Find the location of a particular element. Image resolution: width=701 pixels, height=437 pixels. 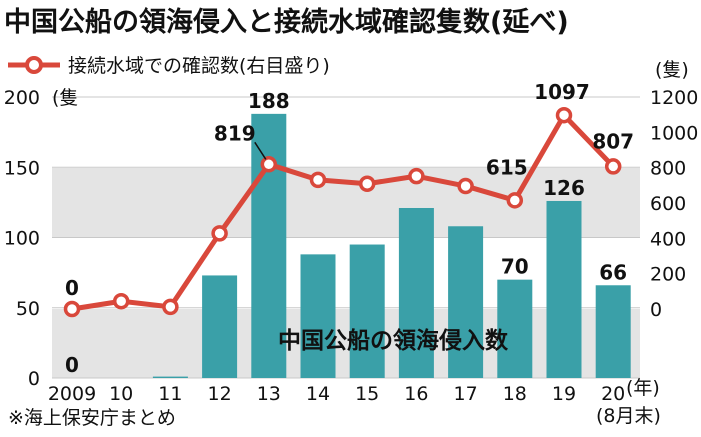

left-tick-label: 0 is located at coordinates (34, 379).